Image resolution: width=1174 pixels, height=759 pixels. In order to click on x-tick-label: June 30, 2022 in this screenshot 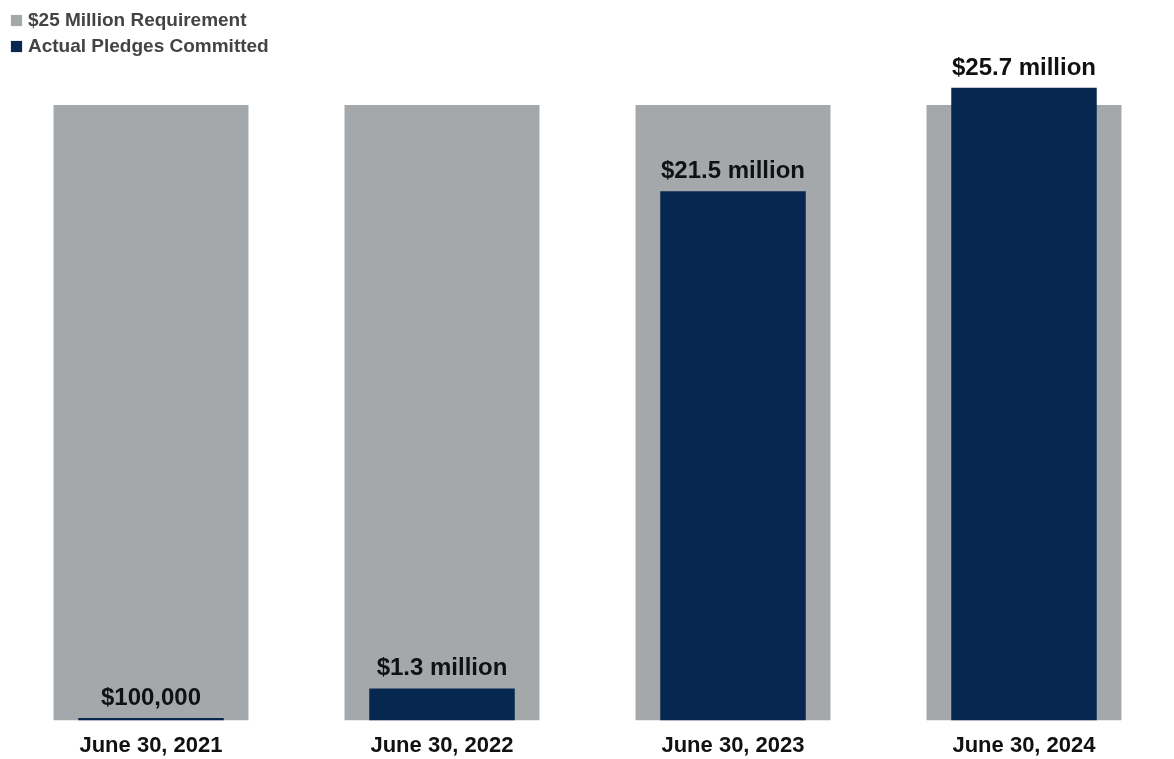, I will do `click(442, 744)`.